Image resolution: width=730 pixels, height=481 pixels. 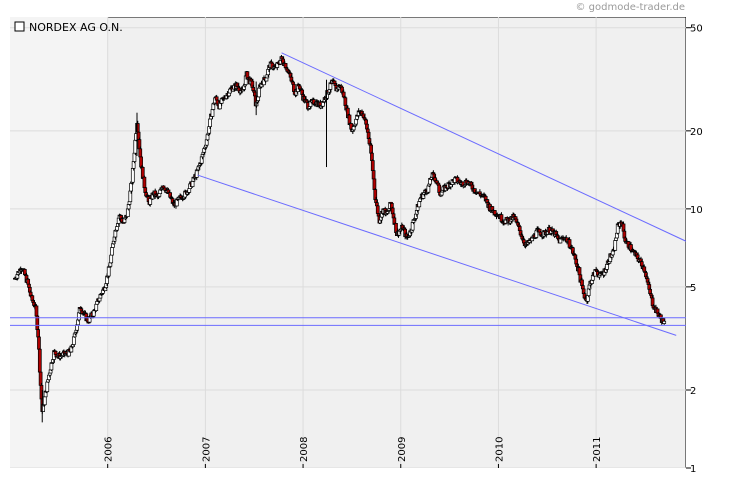 What do you see at coordinates (693, 391) in the screenshot?
I see `y-tick-label: 2` at bounding box center [693, 391].